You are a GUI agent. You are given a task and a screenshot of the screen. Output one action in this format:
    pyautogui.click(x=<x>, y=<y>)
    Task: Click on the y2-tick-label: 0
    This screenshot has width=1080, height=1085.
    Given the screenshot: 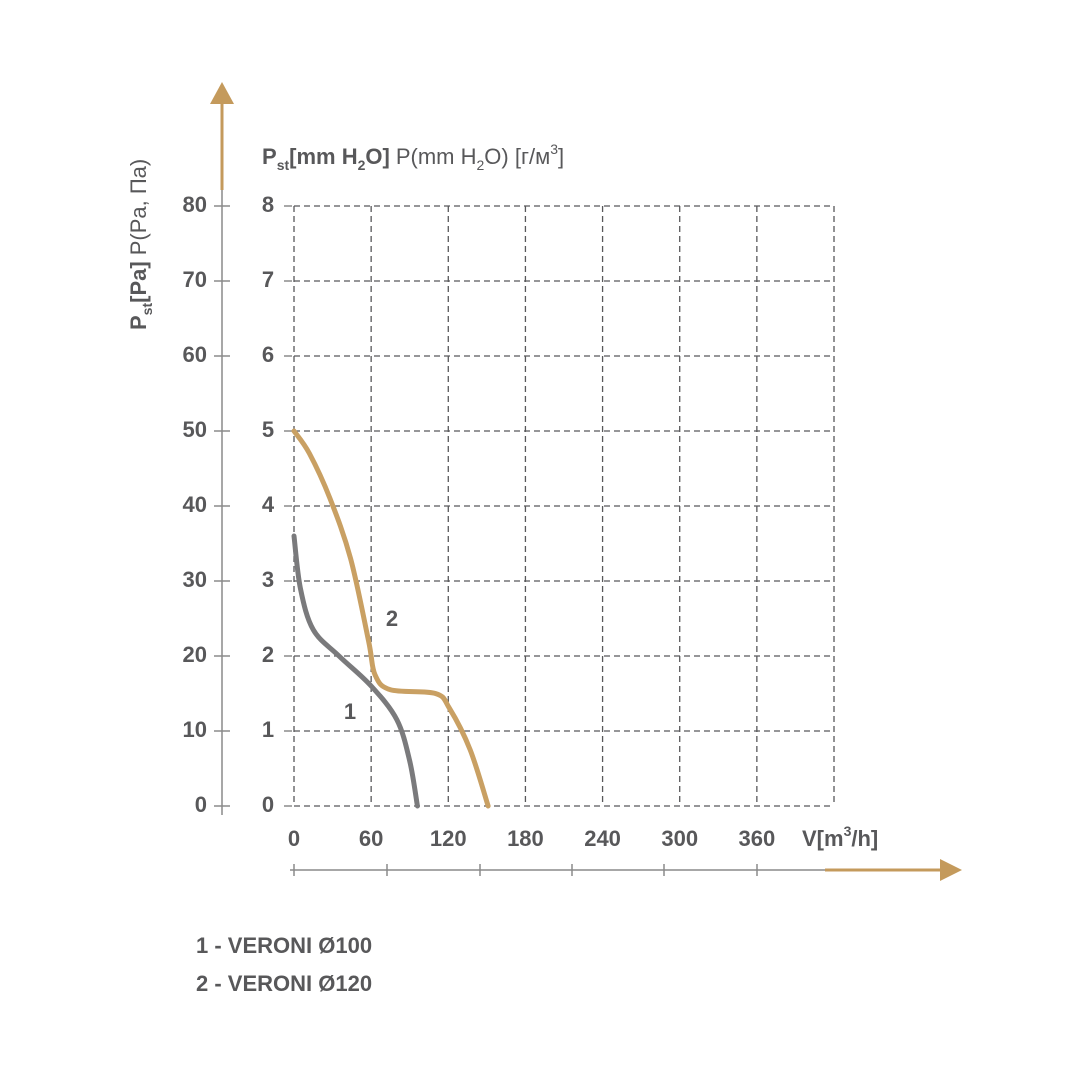 What is the action you would take?
    pyautogui.click(x=268, y=804)
    